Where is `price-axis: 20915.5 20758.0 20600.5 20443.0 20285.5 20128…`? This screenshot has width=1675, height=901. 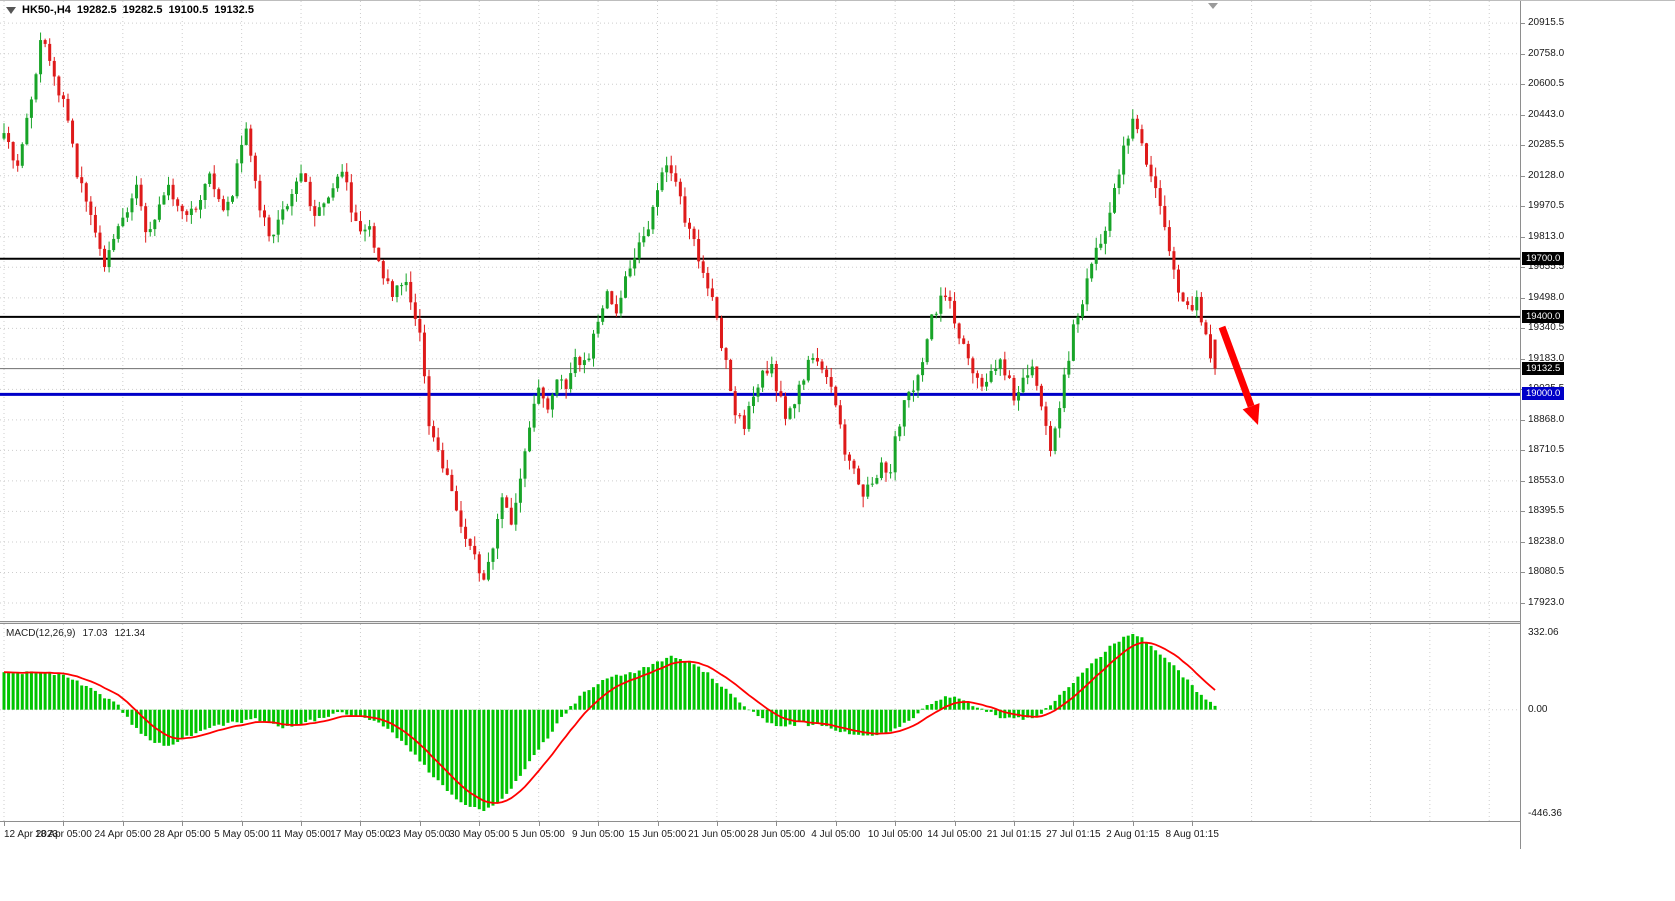 price-axis: 20915.5 20758.0 20600.5 20443.0 20285.5 20128… is located at coordinates (1597, 425).